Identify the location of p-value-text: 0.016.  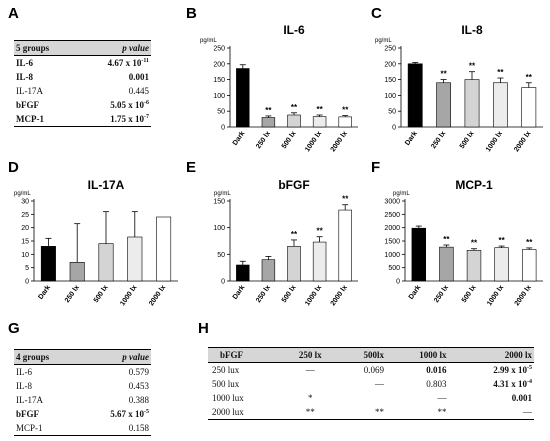
(436, 370).